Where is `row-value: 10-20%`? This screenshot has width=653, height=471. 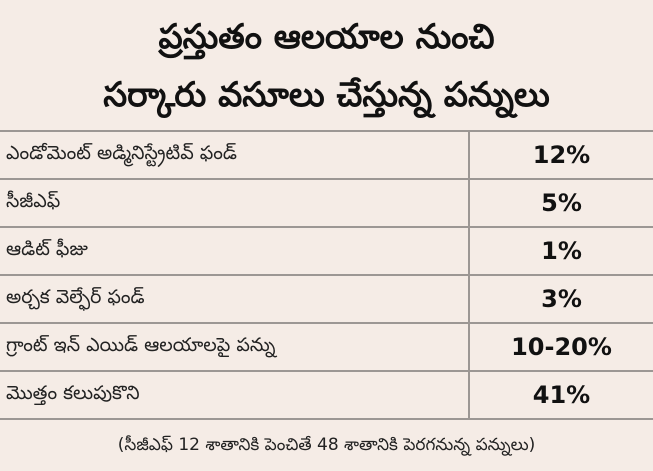
row-value: 10-20% is located at coordinates (560, 346).